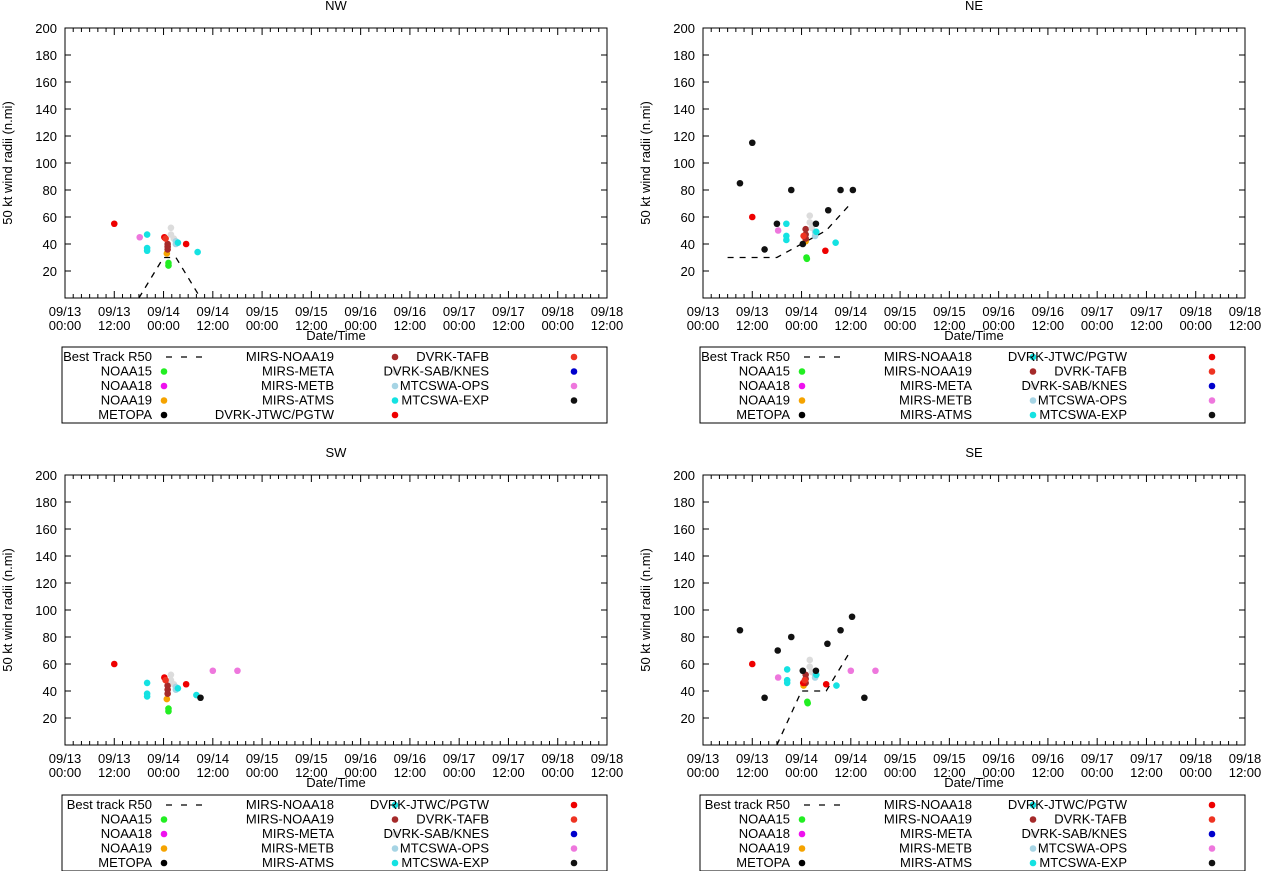 The width and height of the screenshot is (1267, 871). Describe the element at coordinates (336, 6) in the screenshot. I see `chart-title: NW` at that location.